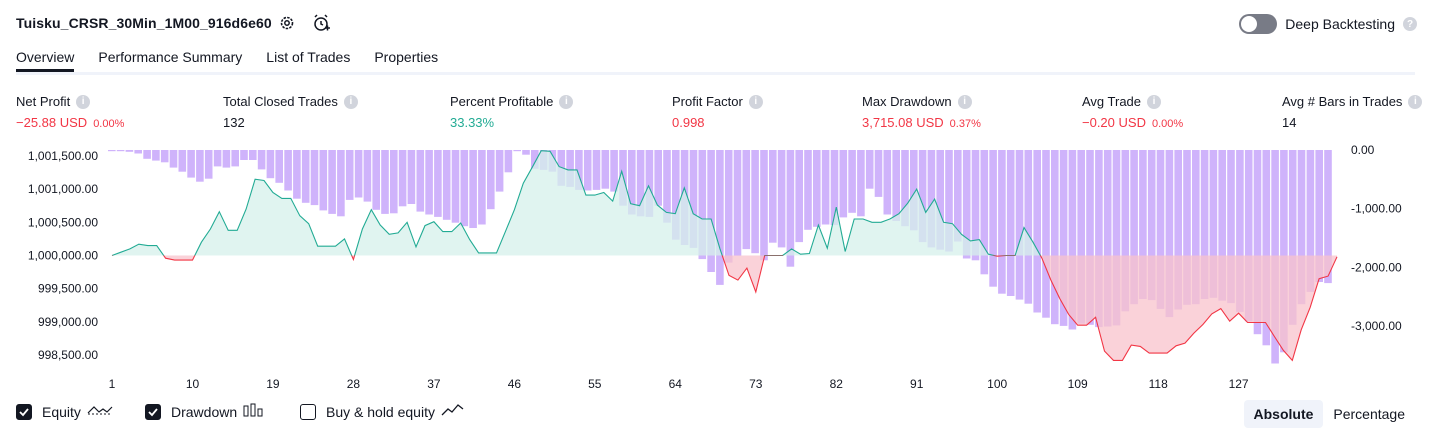 This screenshot has width=1431, height=438. I want to click on alarm-add-icon, so click(321, 23).